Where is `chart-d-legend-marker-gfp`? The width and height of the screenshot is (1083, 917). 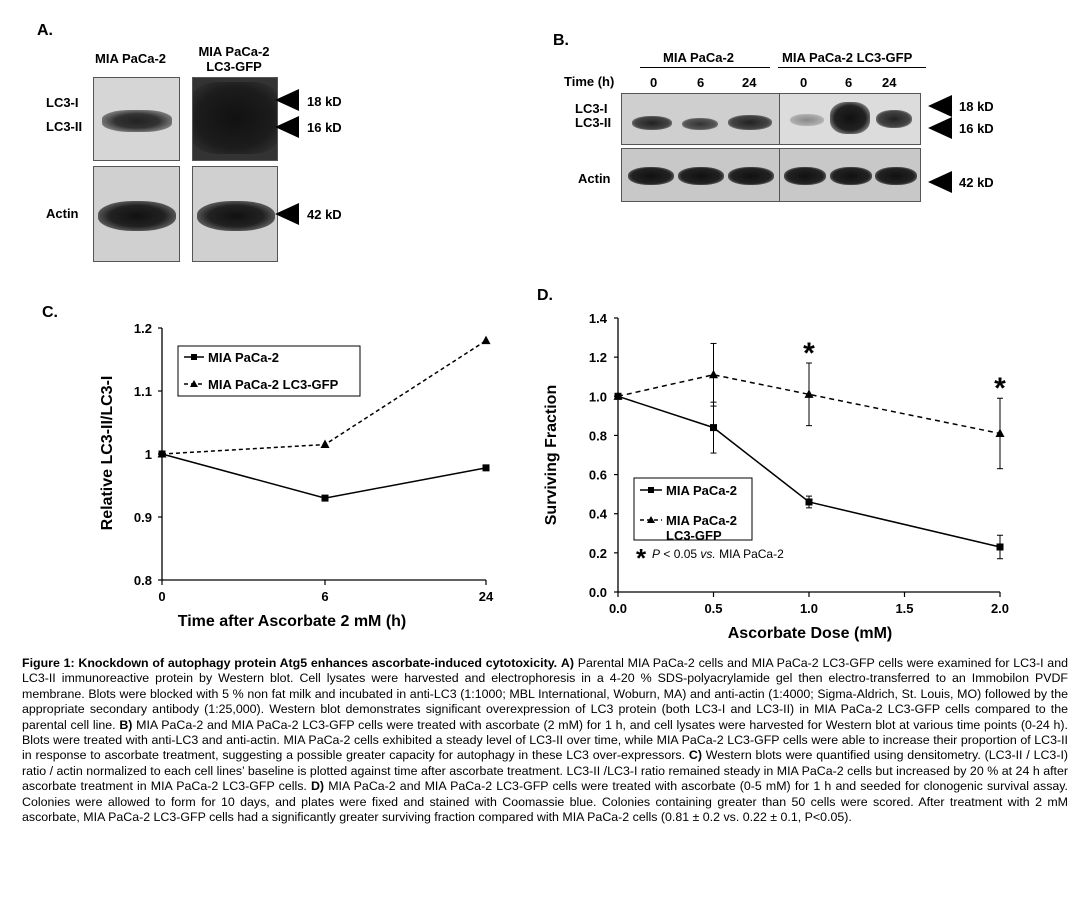 chart-d-legend-marker-gfp is located at coordinates (651, 519).